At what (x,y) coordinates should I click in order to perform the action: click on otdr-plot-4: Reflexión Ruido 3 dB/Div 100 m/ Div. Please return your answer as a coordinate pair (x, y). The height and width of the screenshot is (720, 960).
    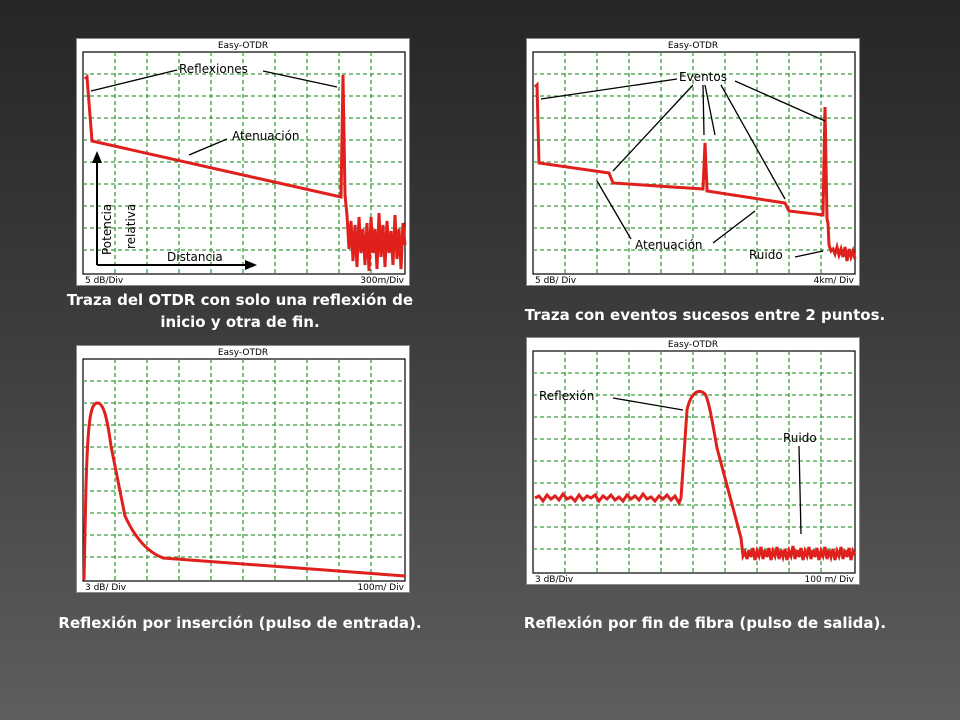
    Looking at the image, I should click on (694, 467).